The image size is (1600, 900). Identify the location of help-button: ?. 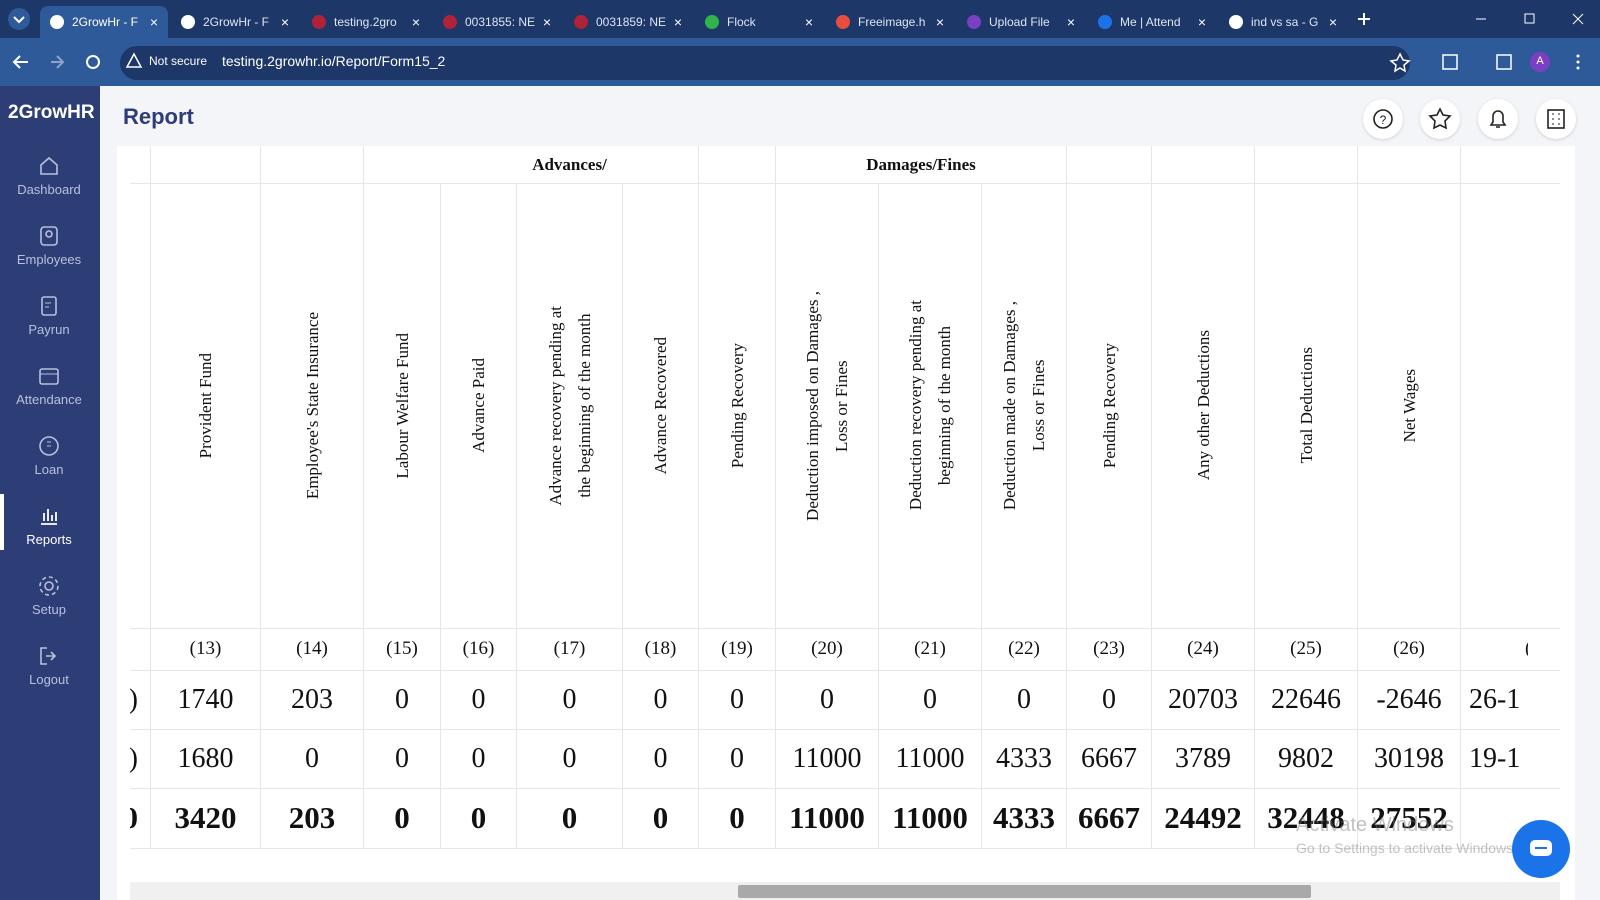
(1383, 119).